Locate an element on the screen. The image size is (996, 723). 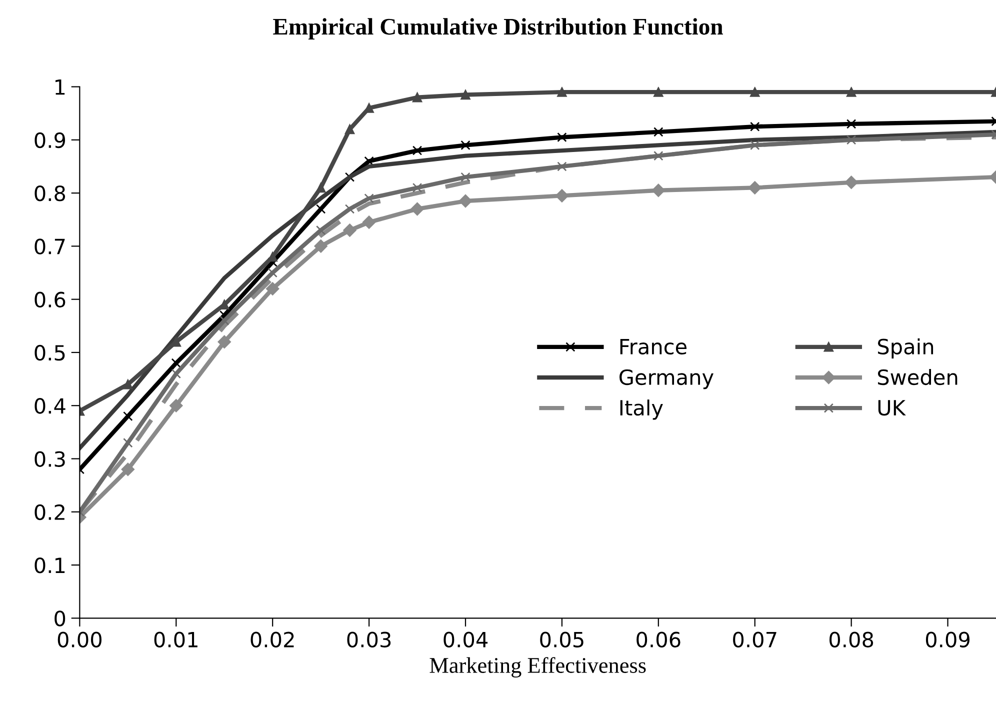
y-tick-label: 1 is located at coordinates (60, 87).